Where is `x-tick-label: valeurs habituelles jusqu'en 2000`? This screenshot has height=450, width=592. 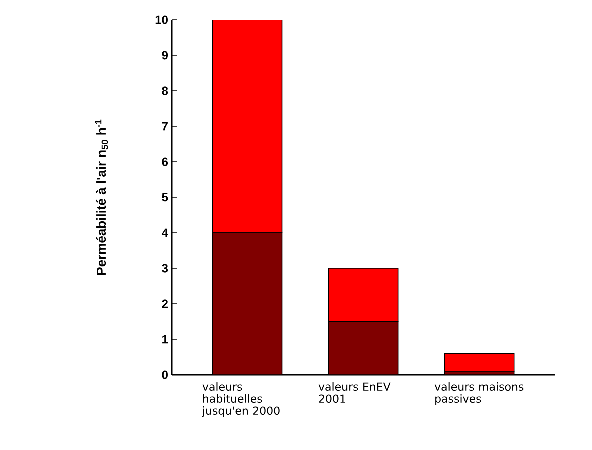
x-tick-label: valeurs habituelles jusqu'en 2000 is located at coordinates (241, 400).